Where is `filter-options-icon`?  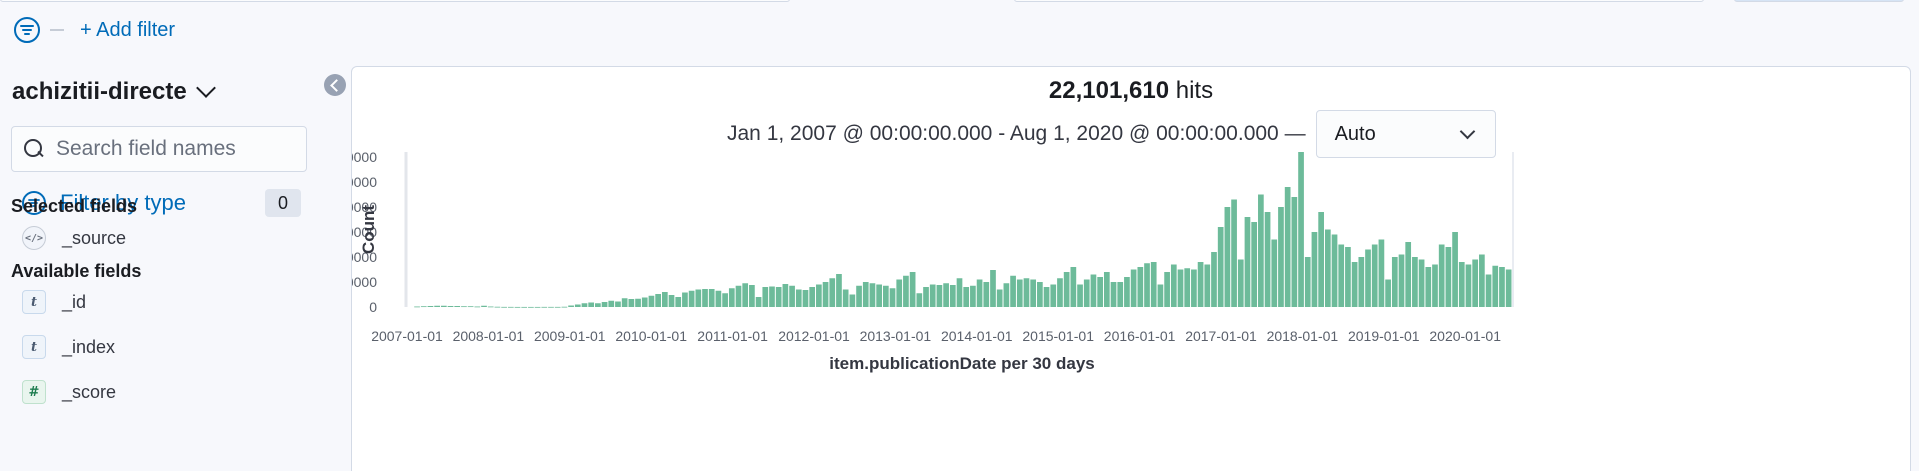
filter-options-icon is located at coordinates (27, 30).